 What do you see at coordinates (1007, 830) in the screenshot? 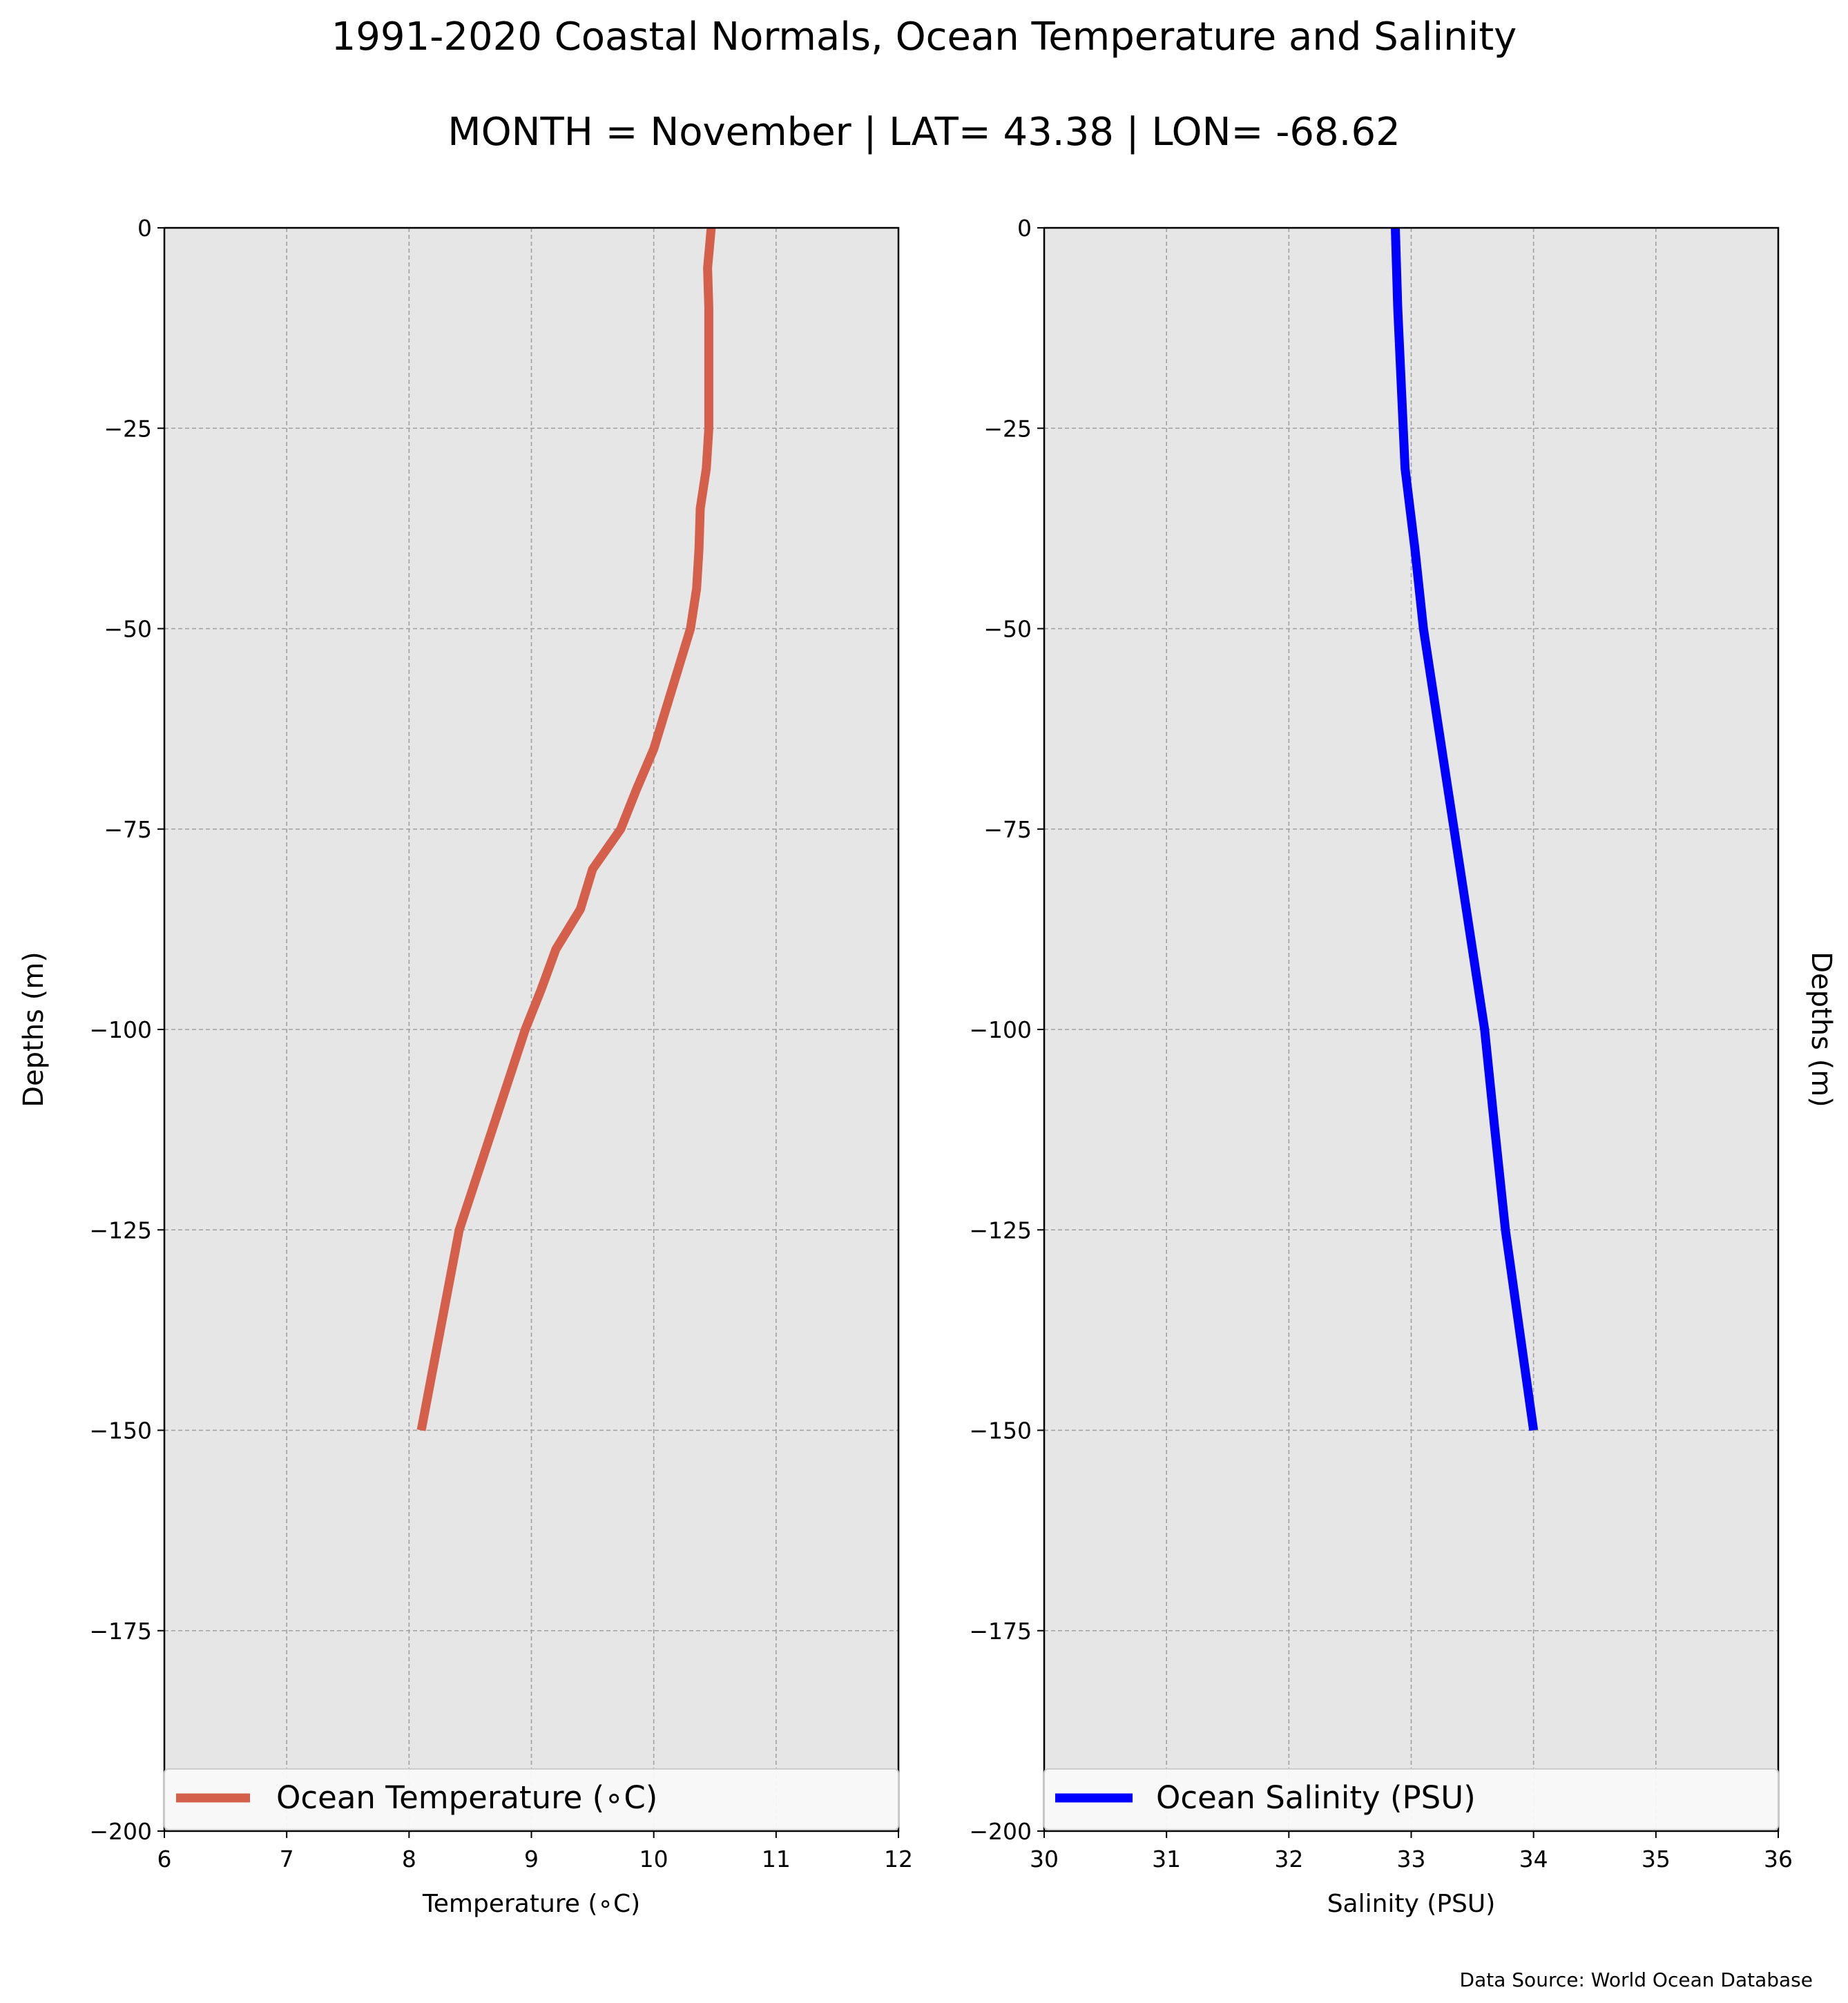
I see `salinity-y-tick-label: −75` at bounding box center [1007, 830].